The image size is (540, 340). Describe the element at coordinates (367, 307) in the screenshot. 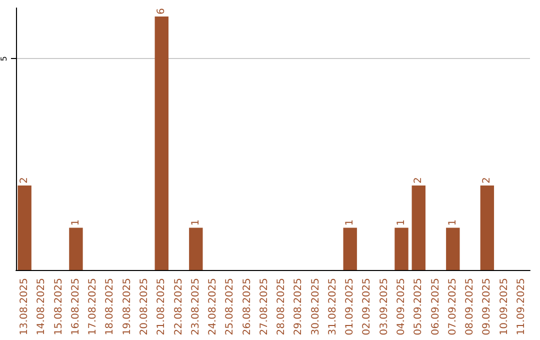

I see `x-tick-label: 02.09.2025` at that location.